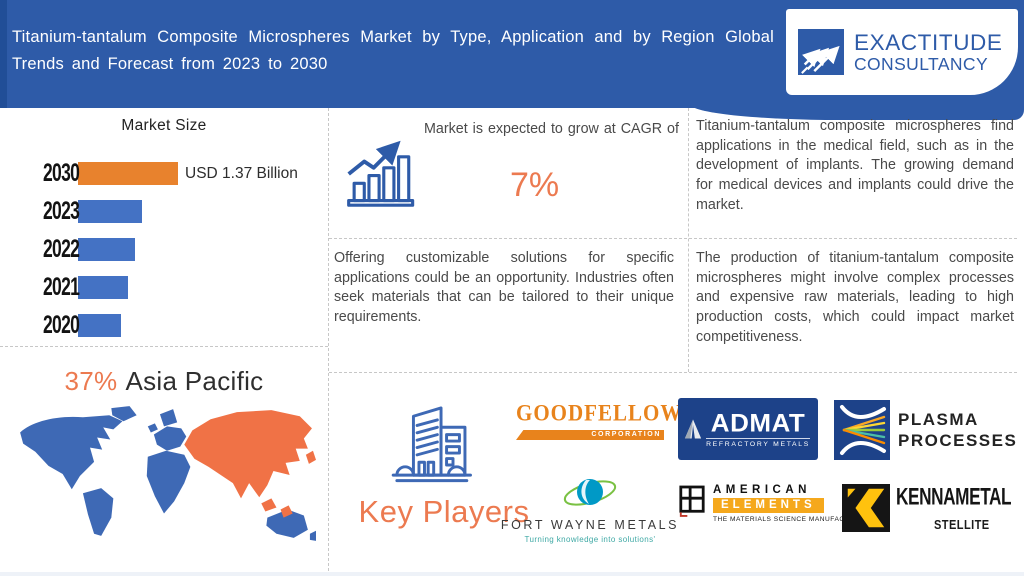  I want to click on goodfellow-tagline: CORPORATION, so click(626, 434).